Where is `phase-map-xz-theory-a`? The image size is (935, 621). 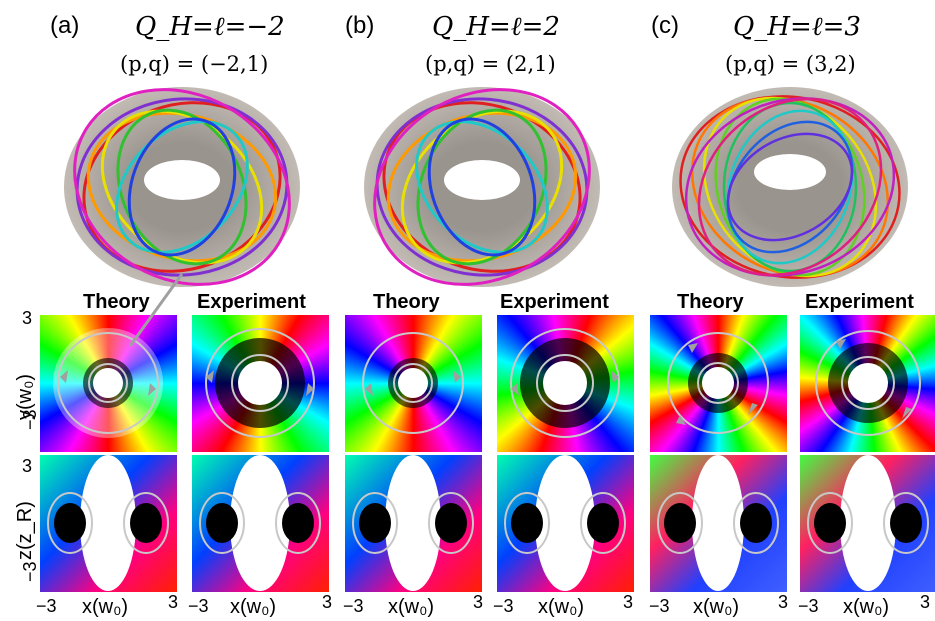 phase-map-xz-theory-a is located at coordinates (108, 523).